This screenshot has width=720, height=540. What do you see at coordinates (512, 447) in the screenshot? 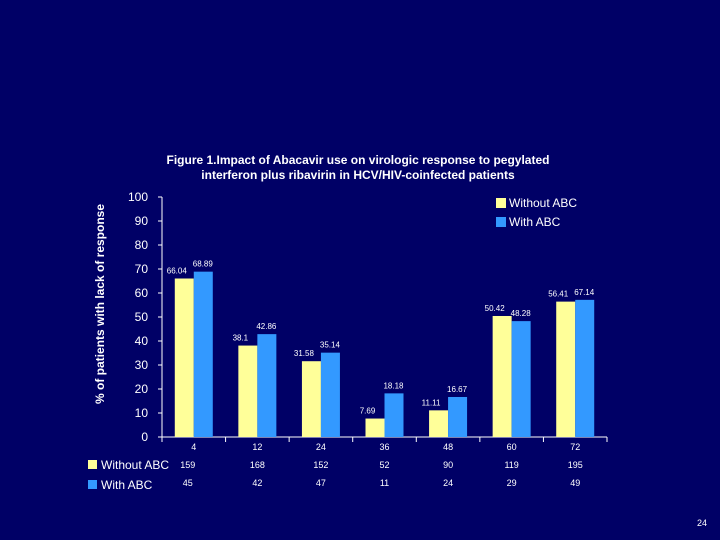
I see `x-tick-label: 60` at bounding box center [512, 447].